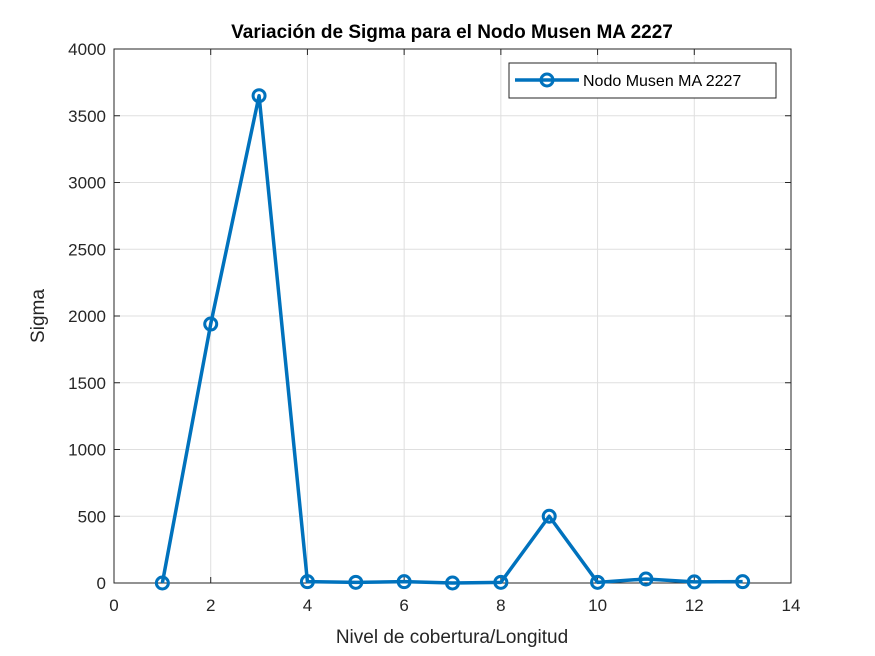  Describe the element at coordinates (87, 49) in the screenshot. I see `y-tick-label: 4000` at that location.